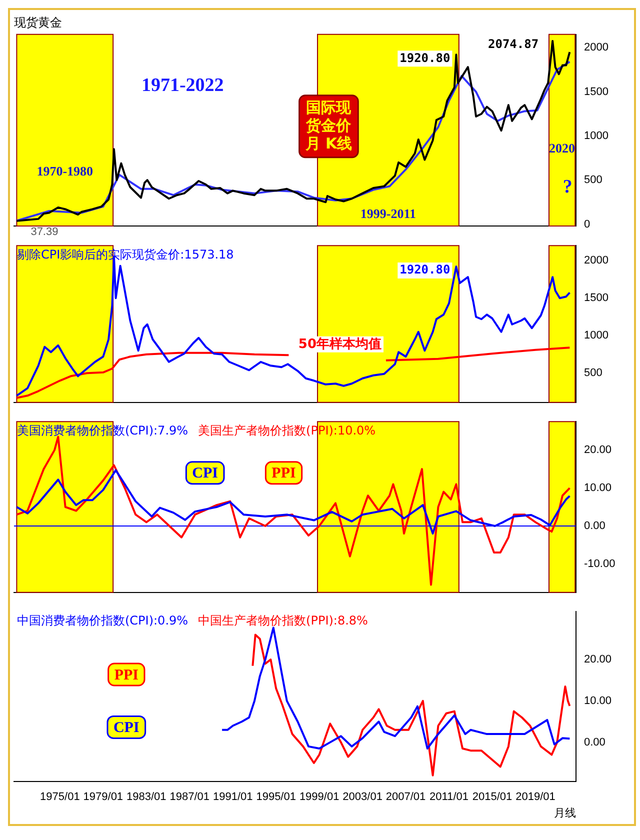 Image resolution: width=640 pixels, height=840 pixels. I want to click on text: 中国消费者物价指数(CPI):0.9%, so click(102, 621).